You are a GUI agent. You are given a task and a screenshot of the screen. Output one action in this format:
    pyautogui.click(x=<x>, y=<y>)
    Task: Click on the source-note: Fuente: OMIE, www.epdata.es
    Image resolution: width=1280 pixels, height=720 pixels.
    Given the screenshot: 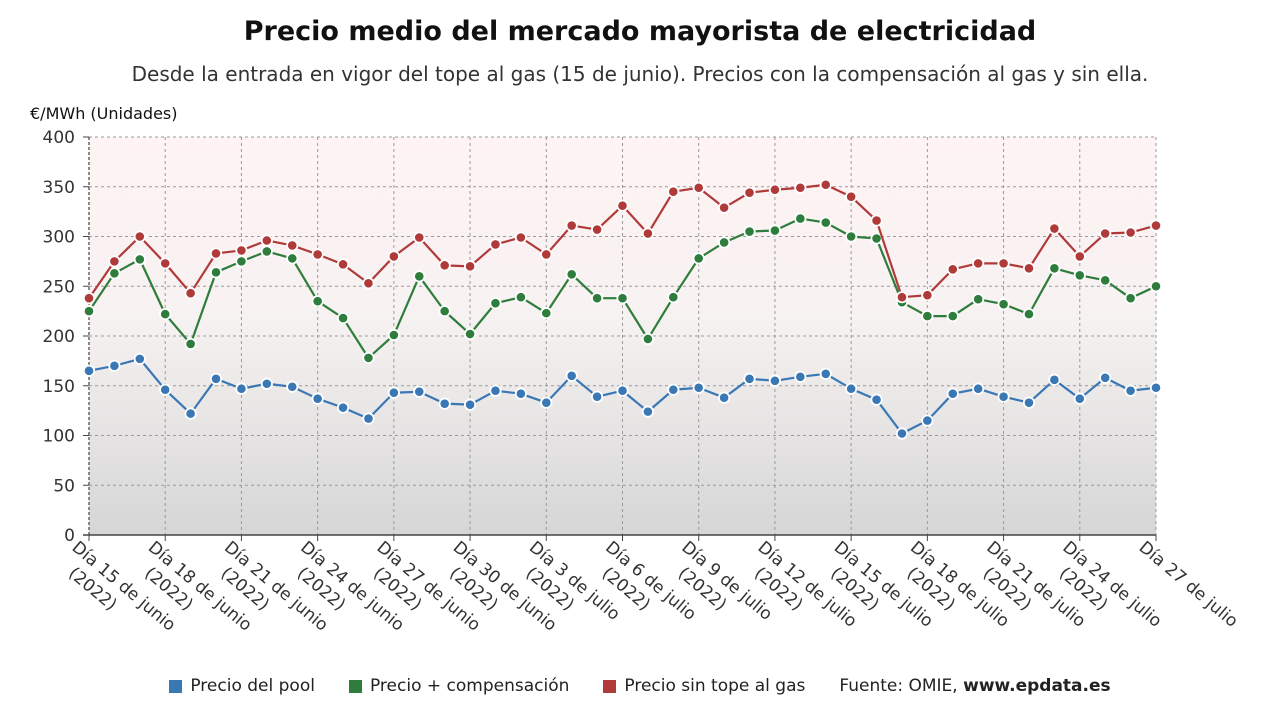 What is the action you would take?
    pyautogui.click(x=974, y=686)
    